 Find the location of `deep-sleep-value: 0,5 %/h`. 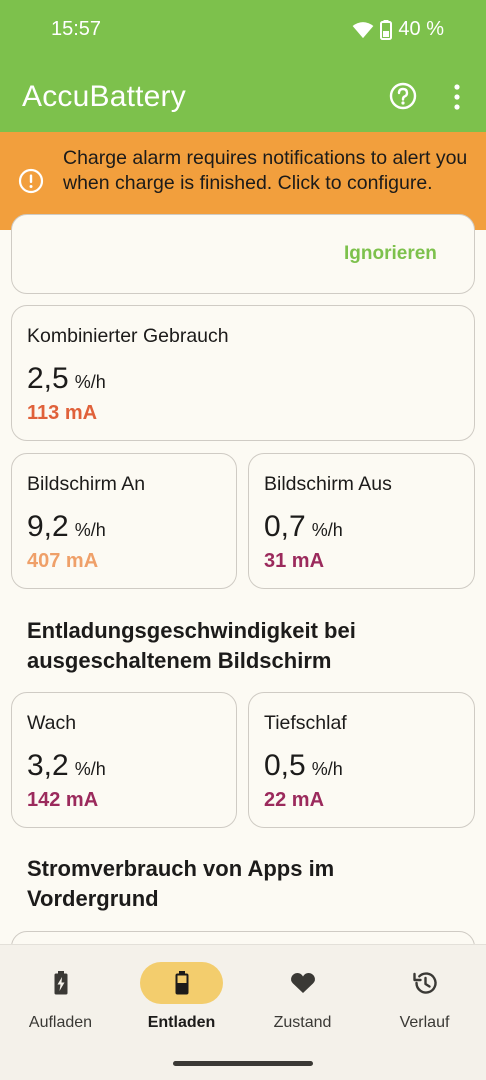

deep-sleep-value: 0,5 %/h is located at coordinates (303, 765).